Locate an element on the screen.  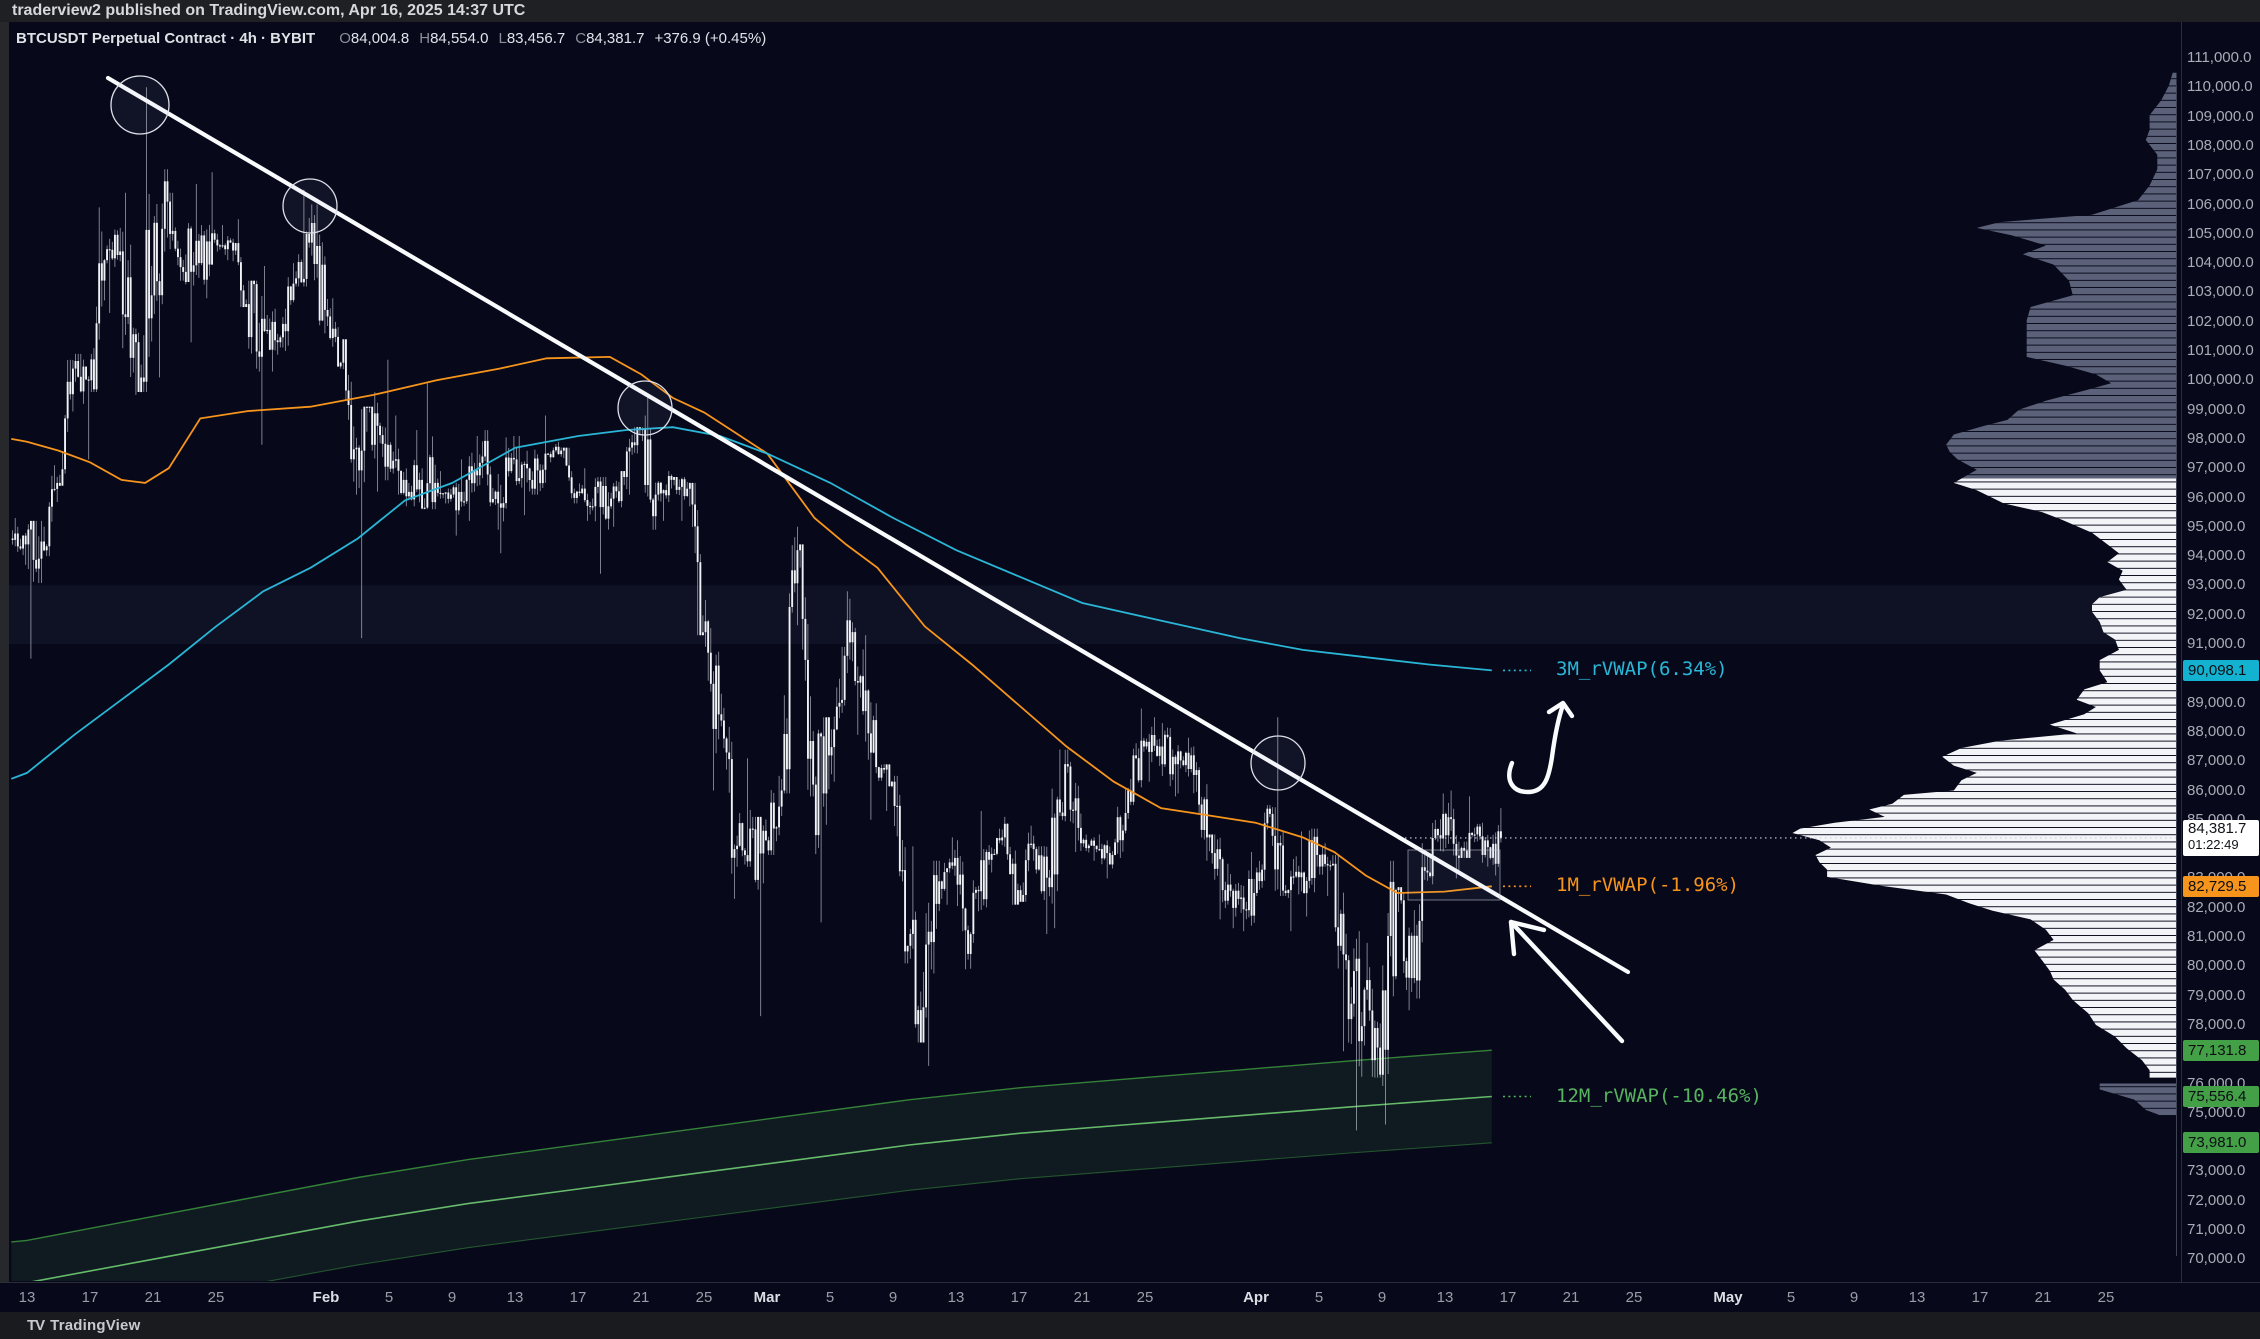
price-tick-label: 100,000.0 is located at coordinates (2220, 379).